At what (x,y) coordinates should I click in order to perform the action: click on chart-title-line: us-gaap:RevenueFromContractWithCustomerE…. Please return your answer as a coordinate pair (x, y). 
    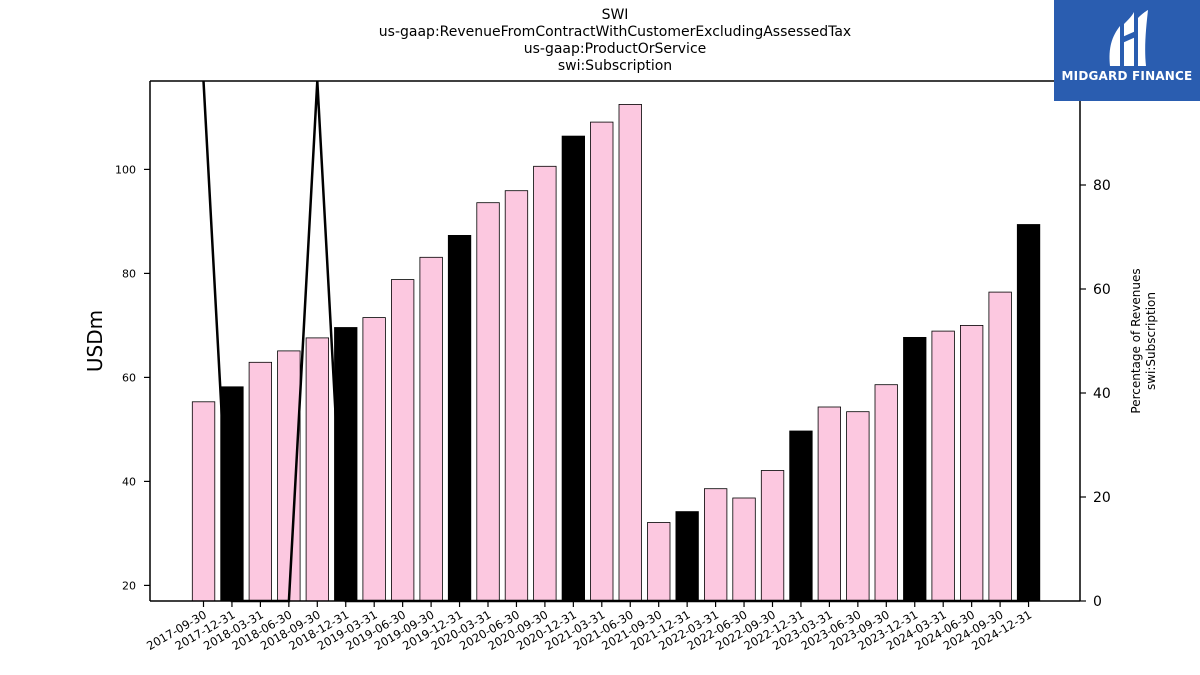
    Looking at the image, I should click on (615, 32).